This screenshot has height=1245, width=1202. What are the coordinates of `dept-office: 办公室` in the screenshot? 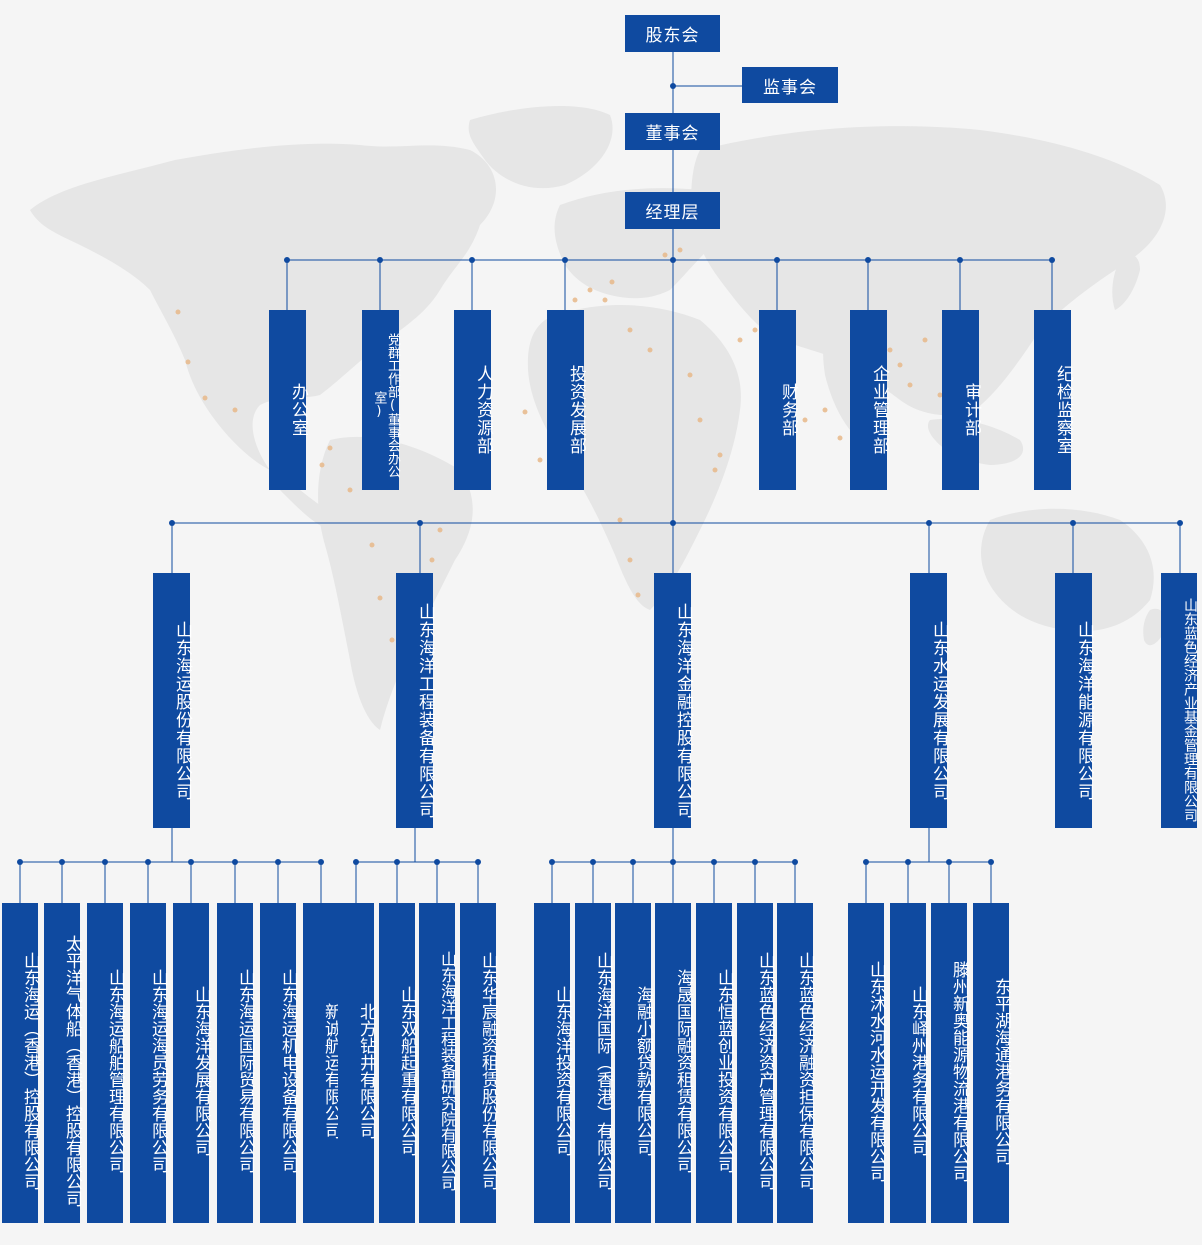 It's located at (288, 400).